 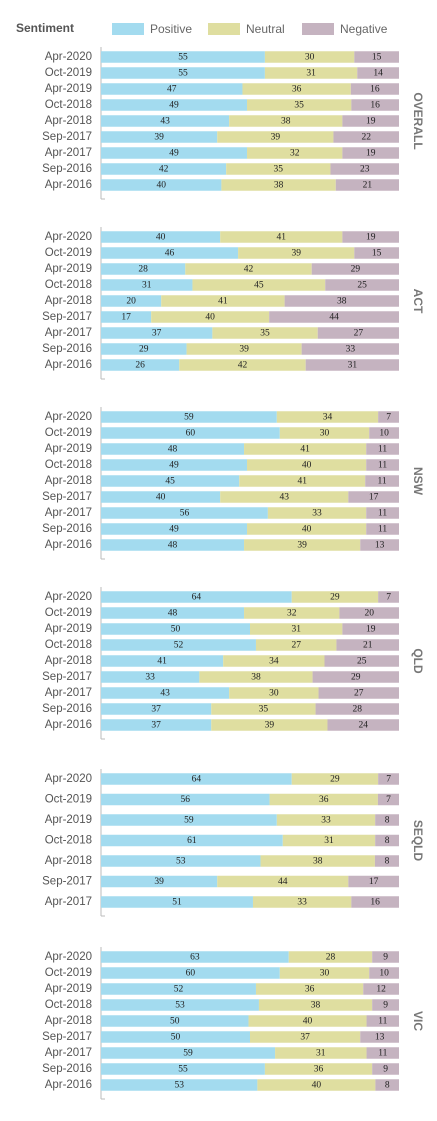 I want to click on data-label: 36, so click(x=310, y=990).